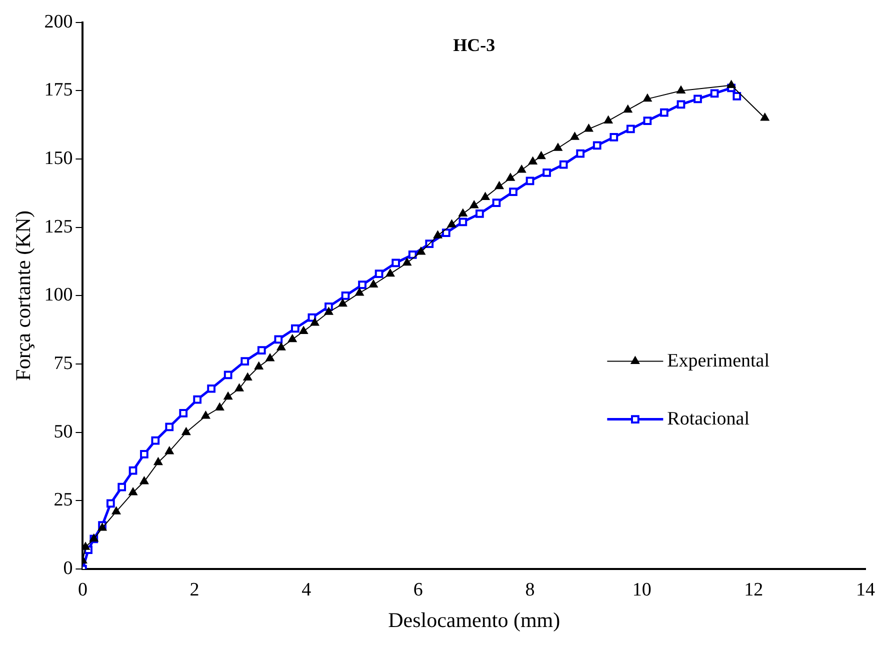 This screenshot has width=886, height=646. I want to click on x-tick-label: 8, so click(530, 589).